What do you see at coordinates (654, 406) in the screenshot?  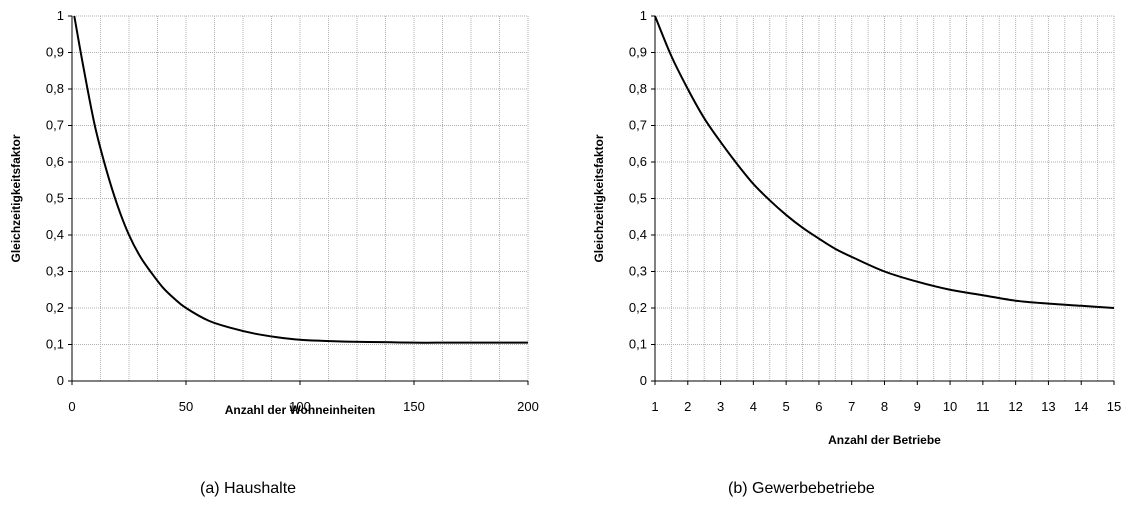 I see `x-tick-label: 1` at bounding box center [654, 406].